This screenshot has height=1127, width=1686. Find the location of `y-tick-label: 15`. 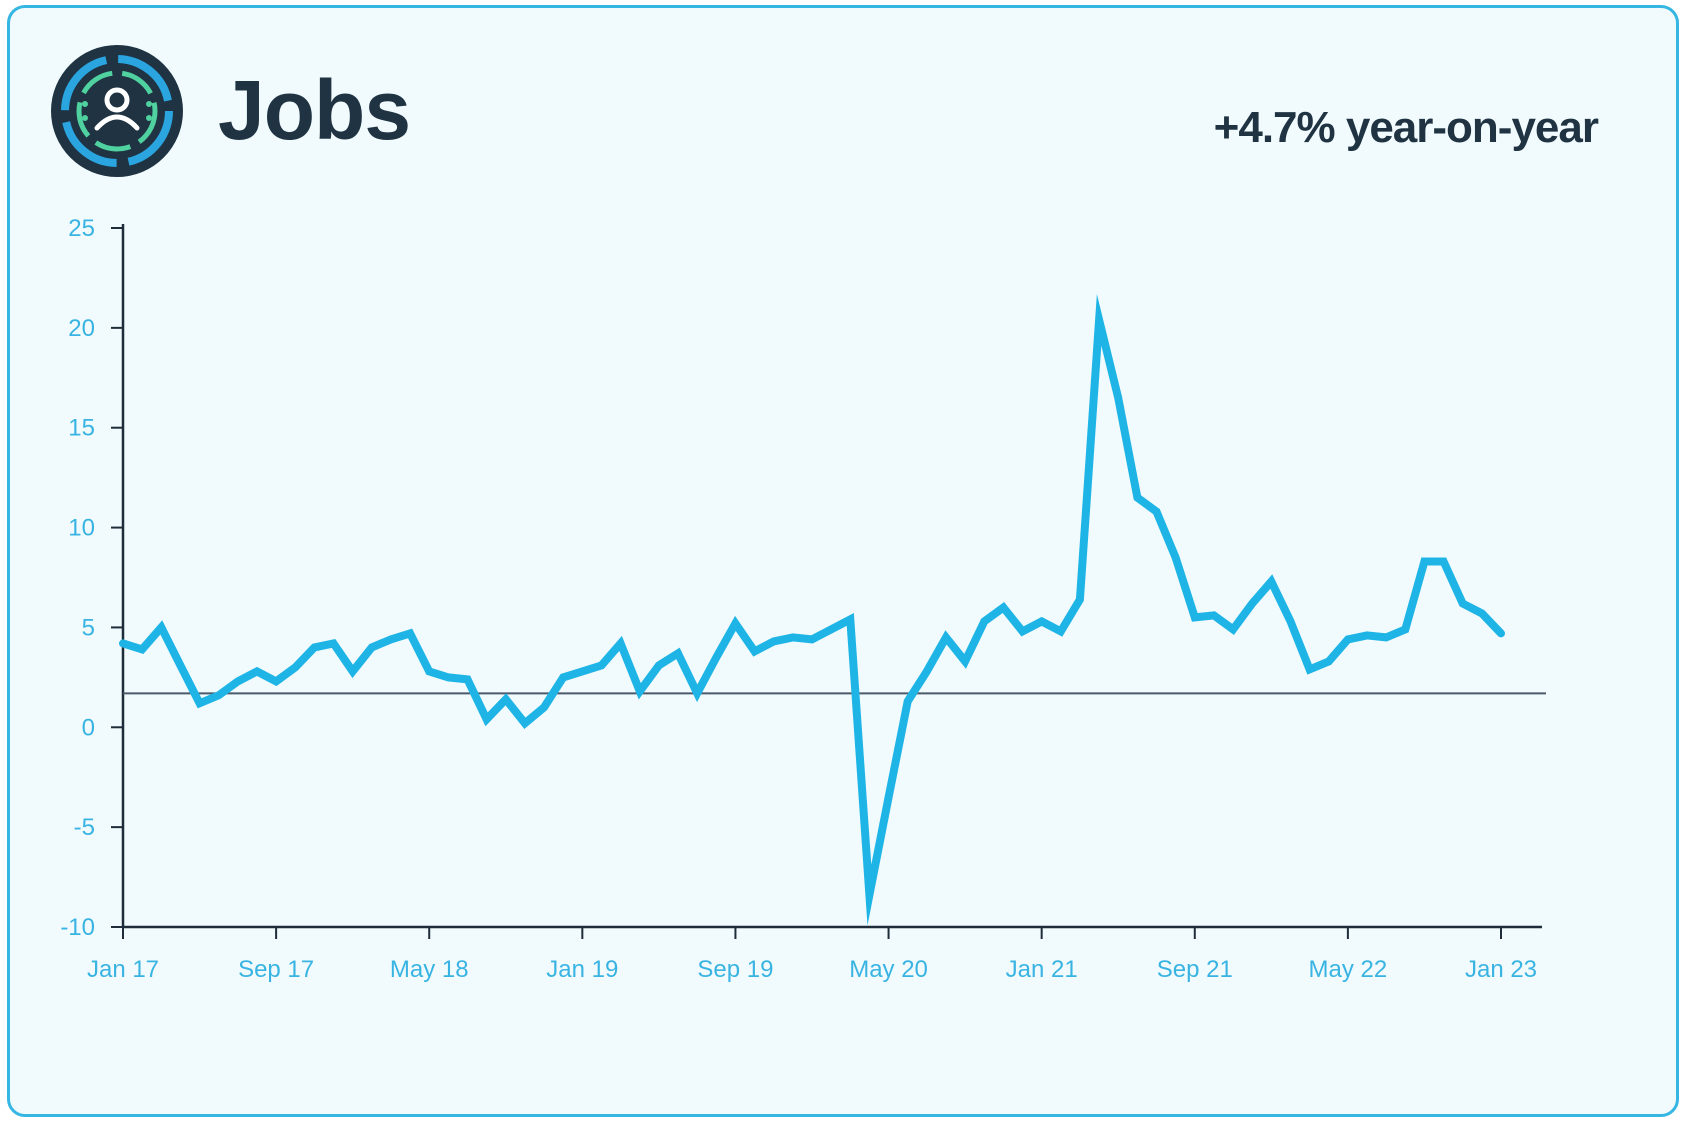

y-tick-label: 15 is located at coordinates (81, 428).